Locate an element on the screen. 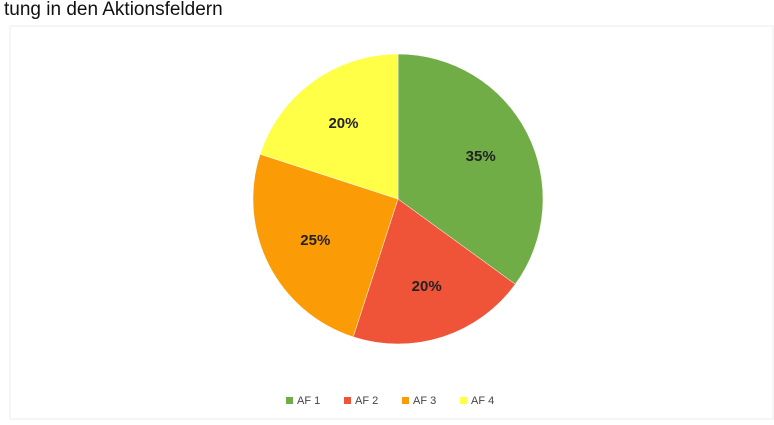 Image resolution: width=774 pixels, height=425 pixels. value-label: 35% is located at coordinates (481, 156).